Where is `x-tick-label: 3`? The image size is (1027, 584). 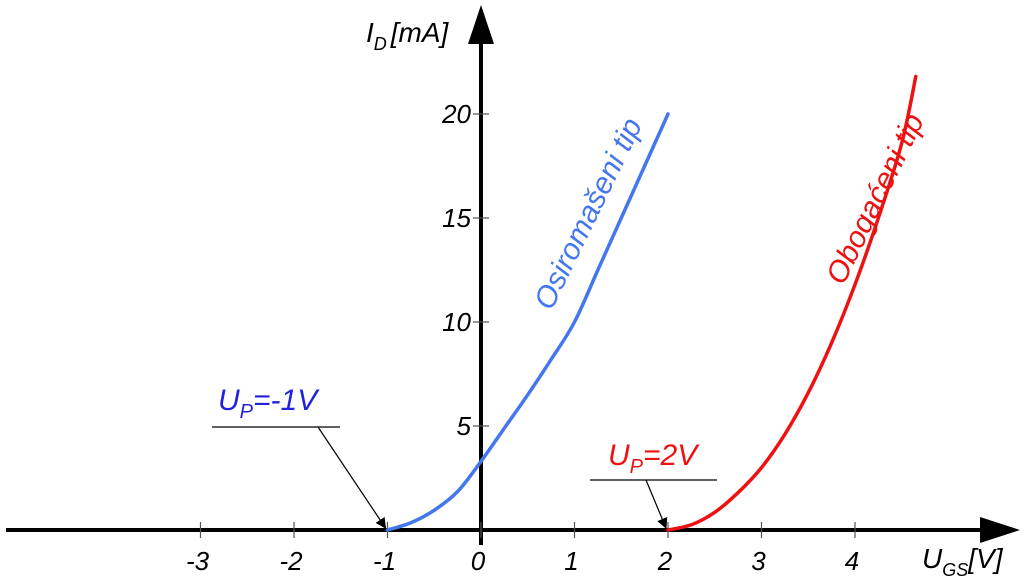
x-tick-label: 3 is located at coordinates (758, 561).